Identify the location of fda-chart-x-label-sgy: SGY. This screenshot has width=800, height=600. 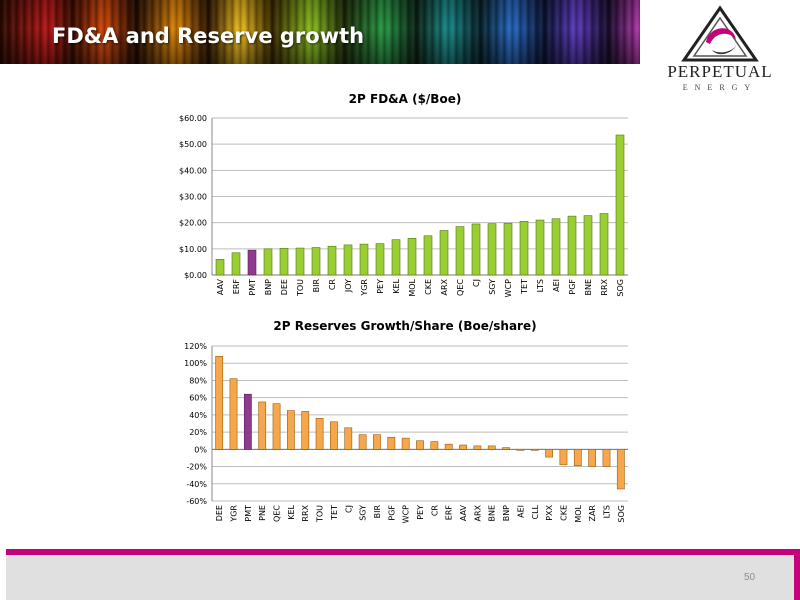
(492, 287).